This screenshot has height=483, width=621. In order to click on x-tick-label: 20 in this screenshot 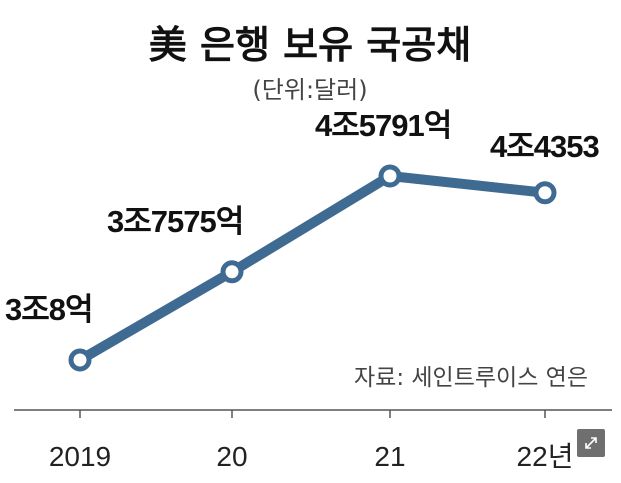, I will do `click(231, 456)`.